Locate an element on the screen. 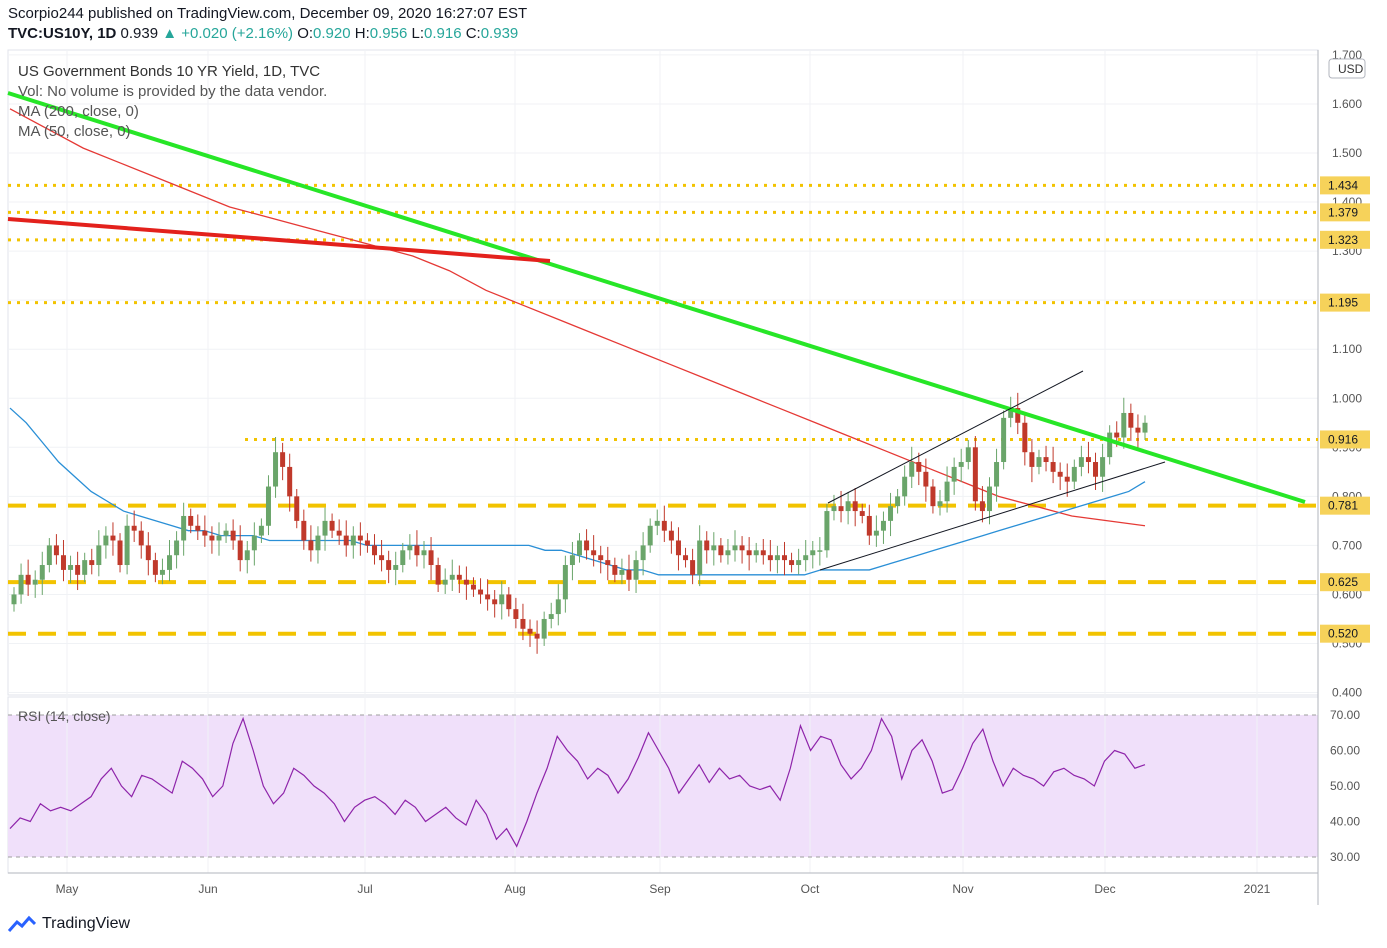  level-label: 1.323 is located at coordinates (1343, 240).